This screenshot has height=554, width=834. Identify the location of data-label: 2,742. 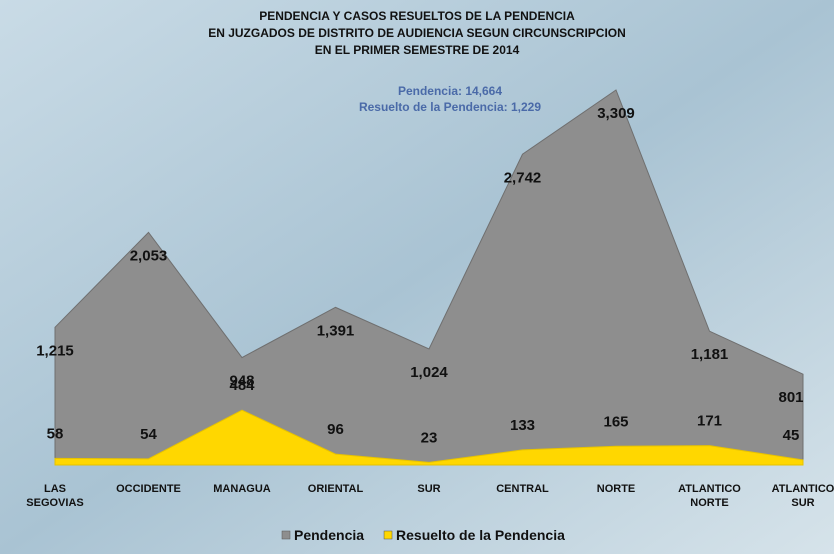
(523, 177).